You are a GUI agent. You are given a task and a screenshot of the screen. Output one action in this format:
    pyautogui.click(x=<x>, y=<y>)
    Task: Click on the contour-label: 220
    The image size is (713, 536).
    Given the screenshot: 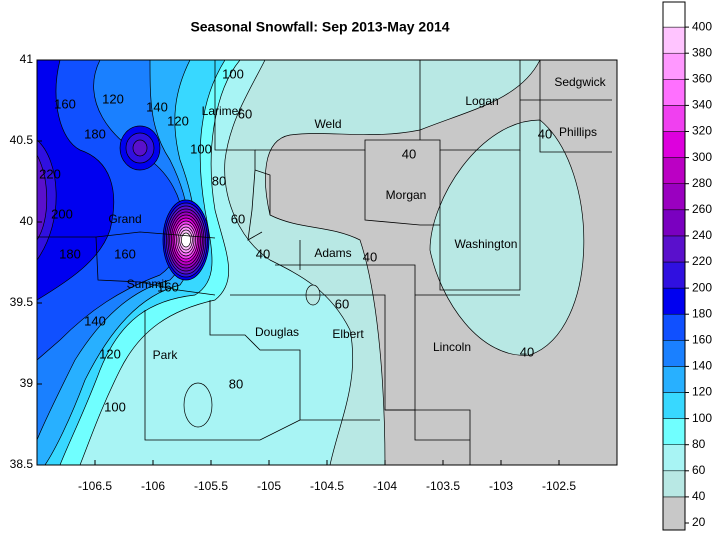 What is the action you would take?
    pyautogui.click(x=50, y=173)
    